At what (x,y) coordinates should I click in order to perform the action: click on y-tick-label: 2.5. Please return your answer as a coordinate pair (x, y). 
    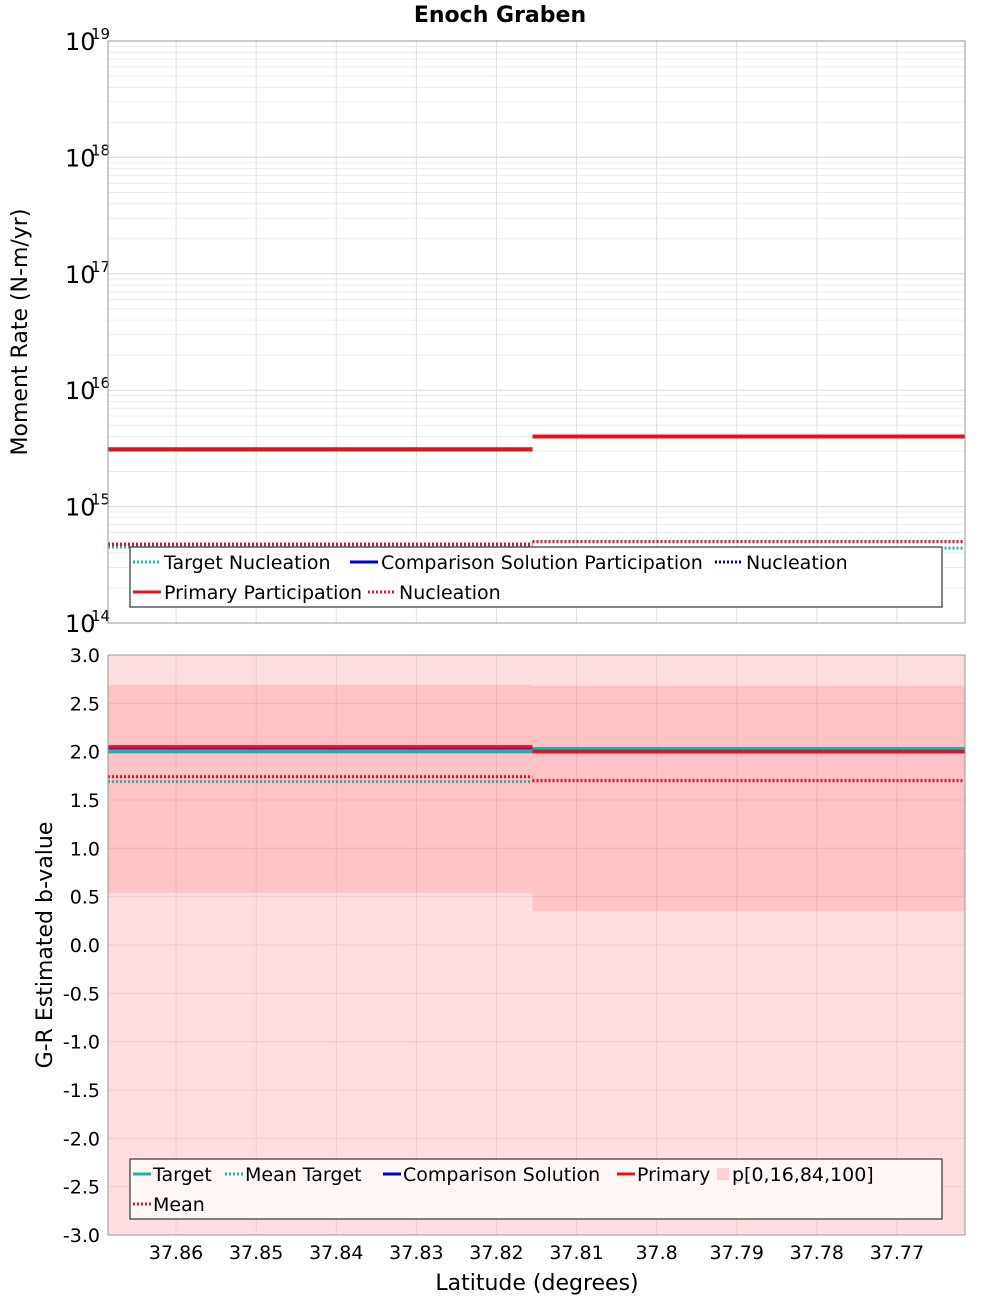
    Looking at the image, I should click on (85, 704).